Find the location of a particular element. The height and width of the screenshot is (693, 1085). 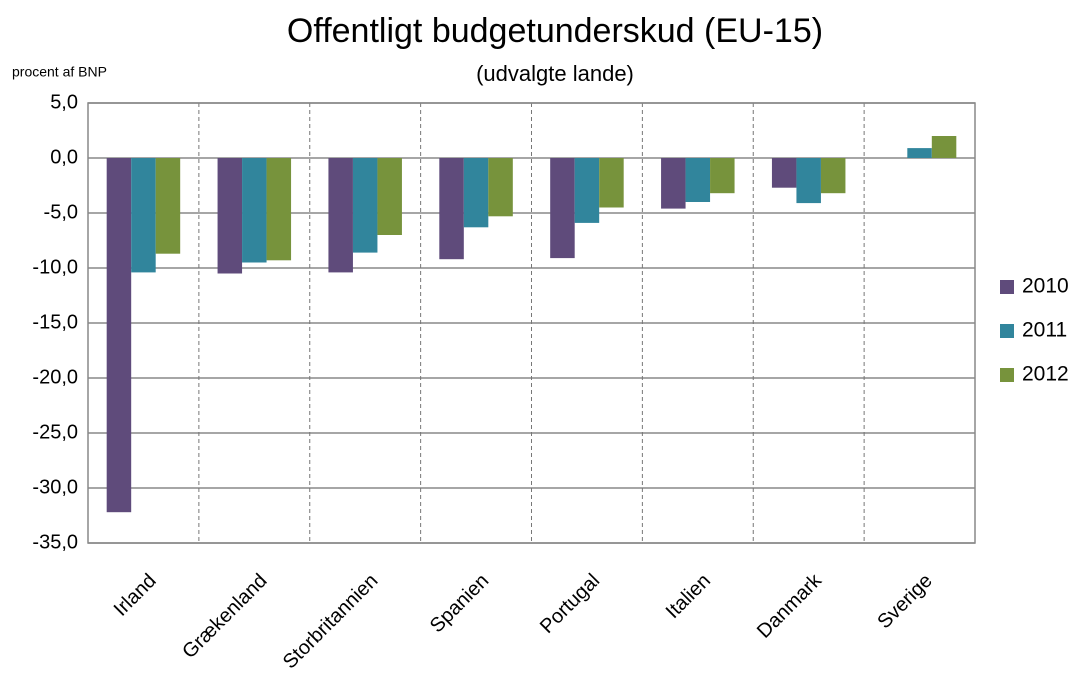

y-tick-label: 0,0 is located at coordinates (64, 157).